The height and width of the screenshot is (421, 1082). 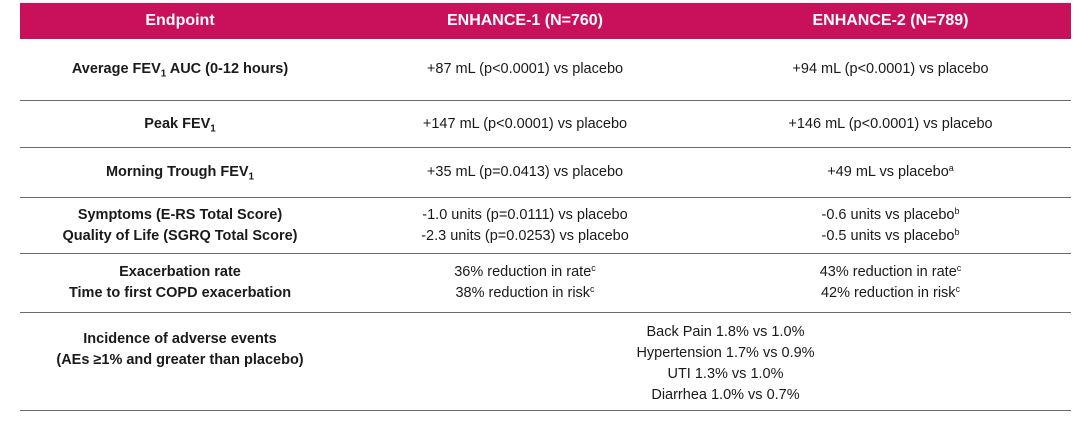 I want to click on label-line: Symptoms (E-RS Total Score), so click(x=180, y=214).